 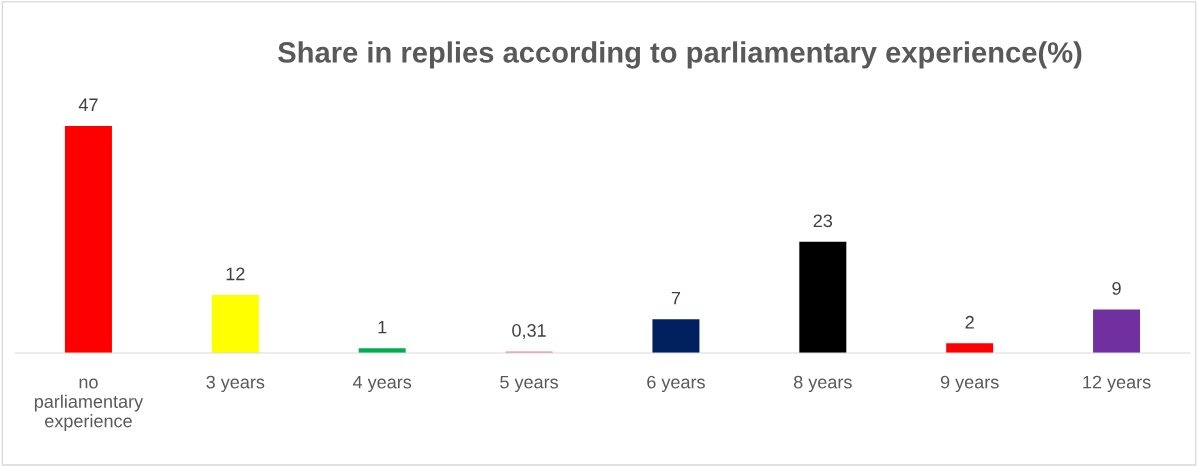 What do you see at coordinates (1116, 288) in the screenshot?
I see `data-label: 9` at bounding box center [1116, 288].